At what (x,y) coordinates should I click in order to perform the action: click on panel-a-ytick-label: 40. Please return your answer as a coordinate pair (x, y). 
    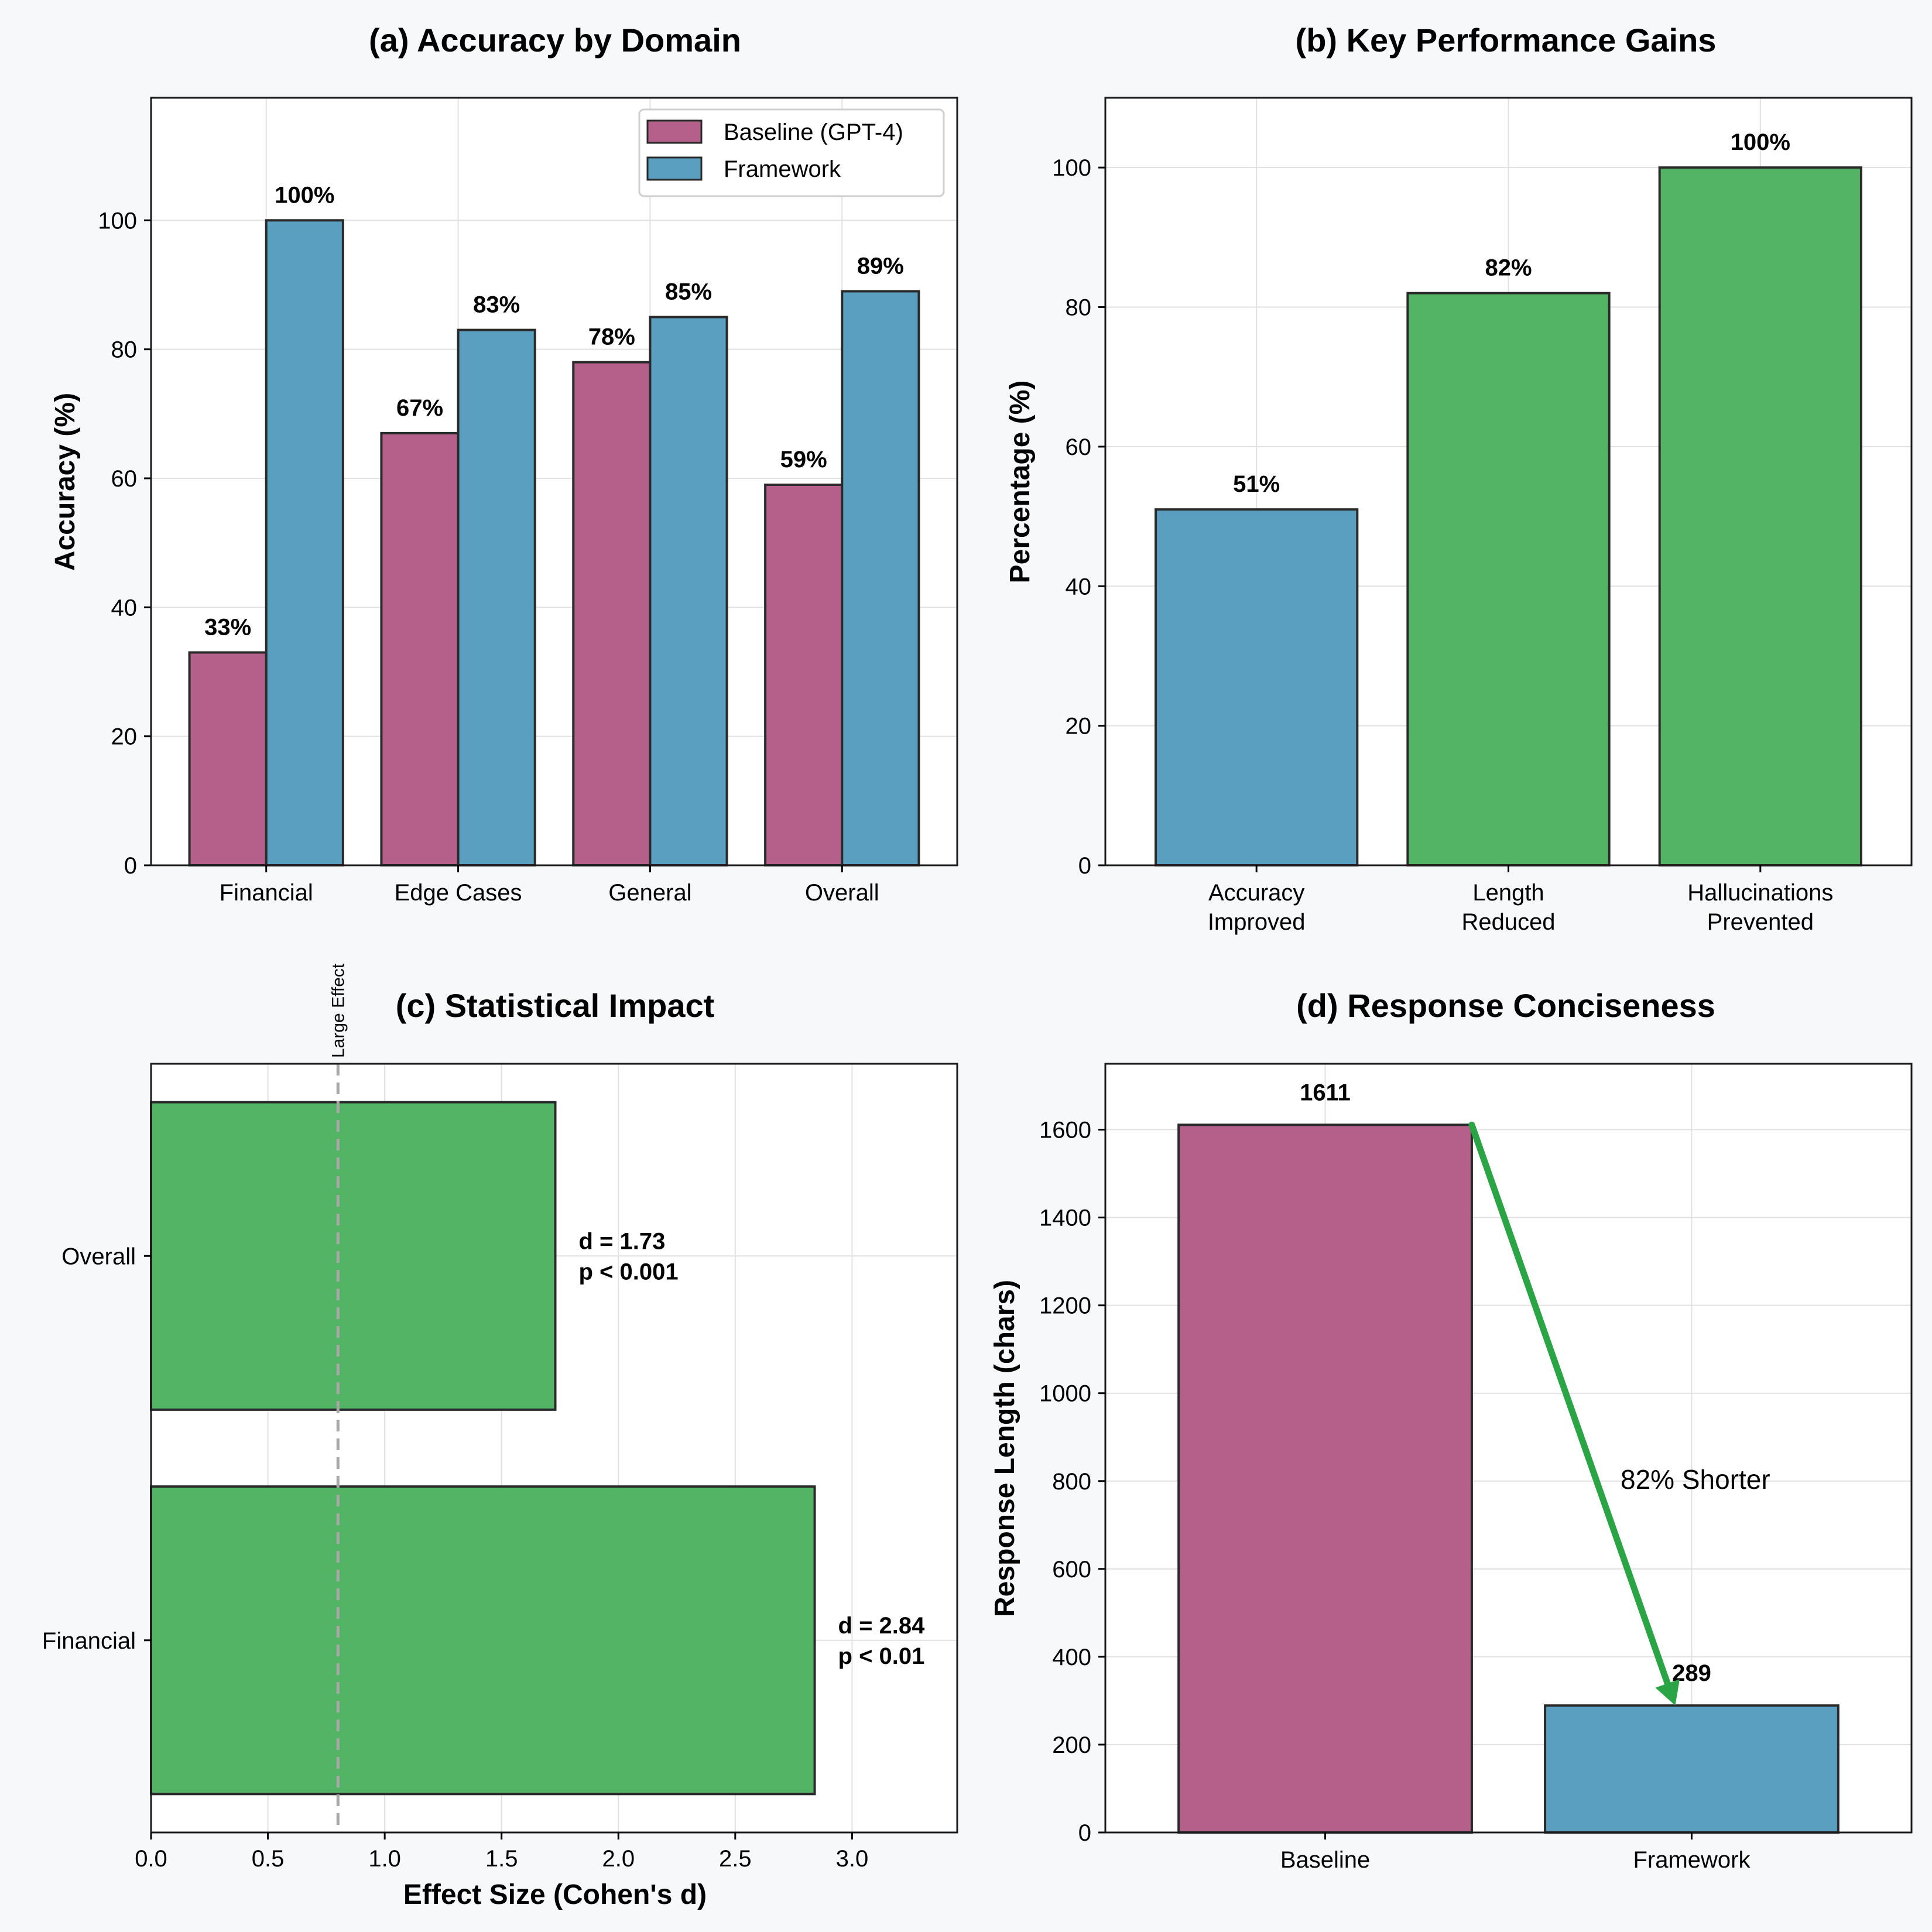
    Looking at the image, I should click on (124, 608).